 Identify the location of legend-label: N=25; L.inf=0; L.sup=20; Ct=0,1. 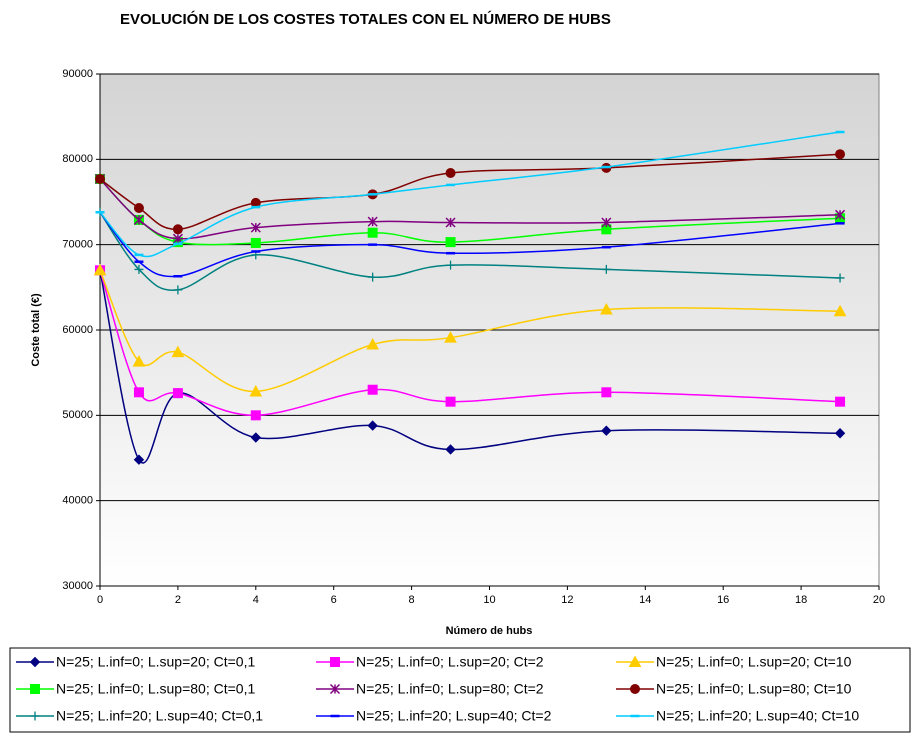
(155, 662).